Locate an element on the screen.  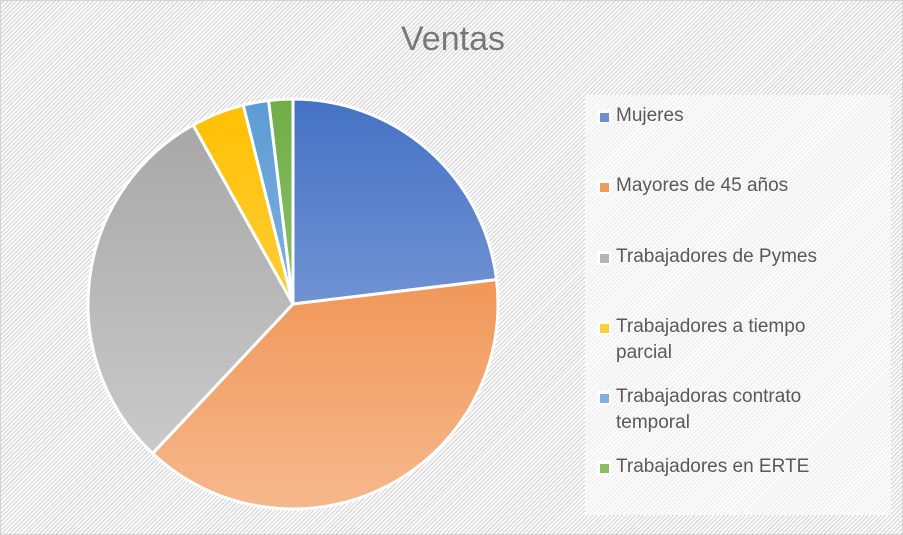
legend-item-pymes: Trabajadores de Pymes is located at coordinates (739, 257).